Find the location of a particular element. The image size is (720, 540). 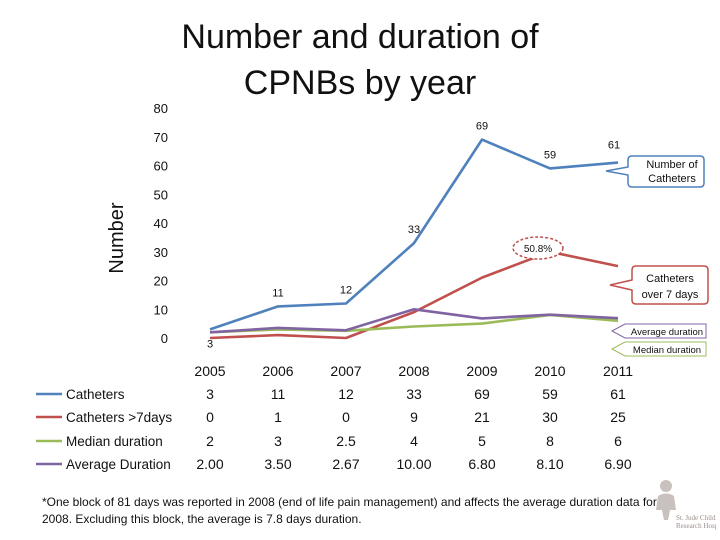

callout-median is located at coordinates (658, 349).